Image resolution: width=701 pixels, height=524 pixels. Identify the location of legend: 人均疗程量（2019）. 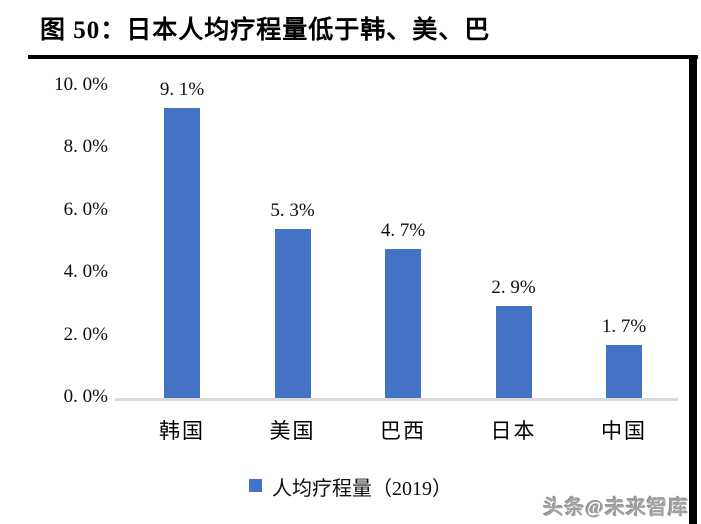
(350, 486).